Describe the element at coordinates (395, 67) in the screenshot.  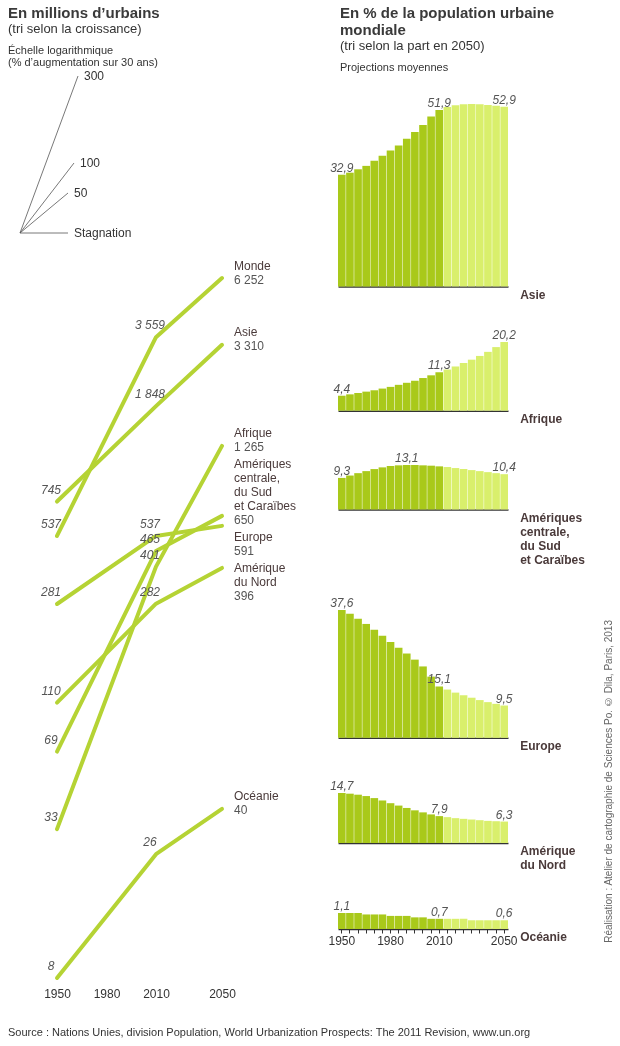
I see `text: Projections moyennes` at that location.